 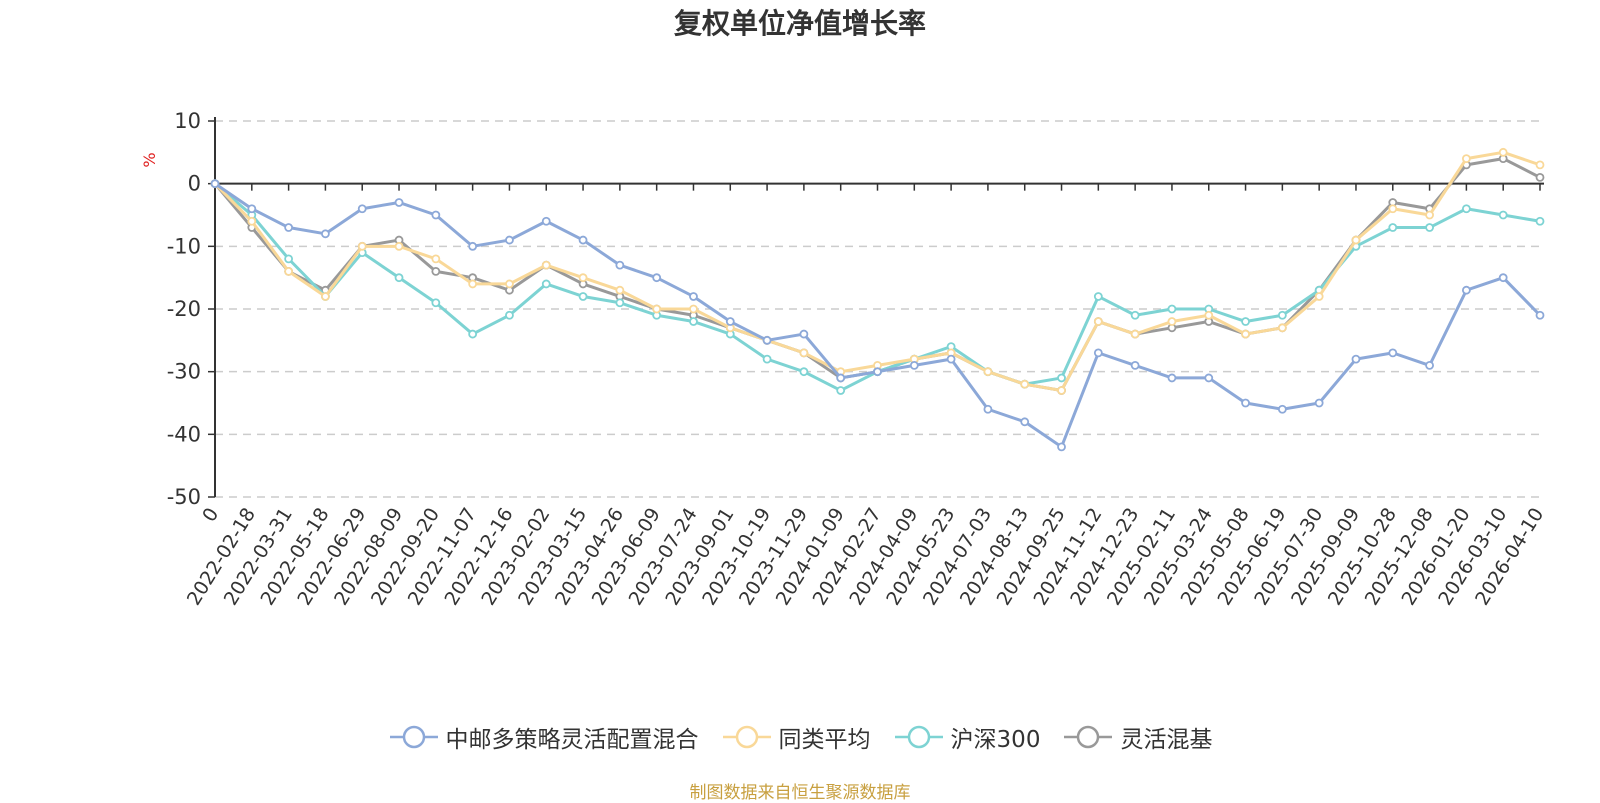 I want to click on y-tick-label: 10, so click(x=187, y=121).